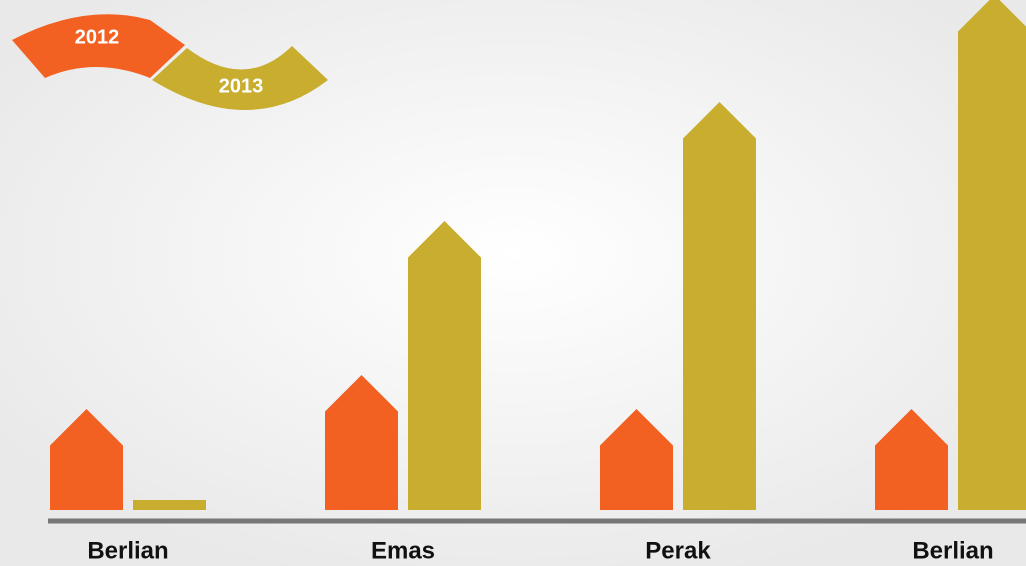 Image resolution: width=1026 pixels, height=566 pixels. Describe the element at coordinates (97, 37) in the screenshot. I see `legend-label: 2012` at that location.